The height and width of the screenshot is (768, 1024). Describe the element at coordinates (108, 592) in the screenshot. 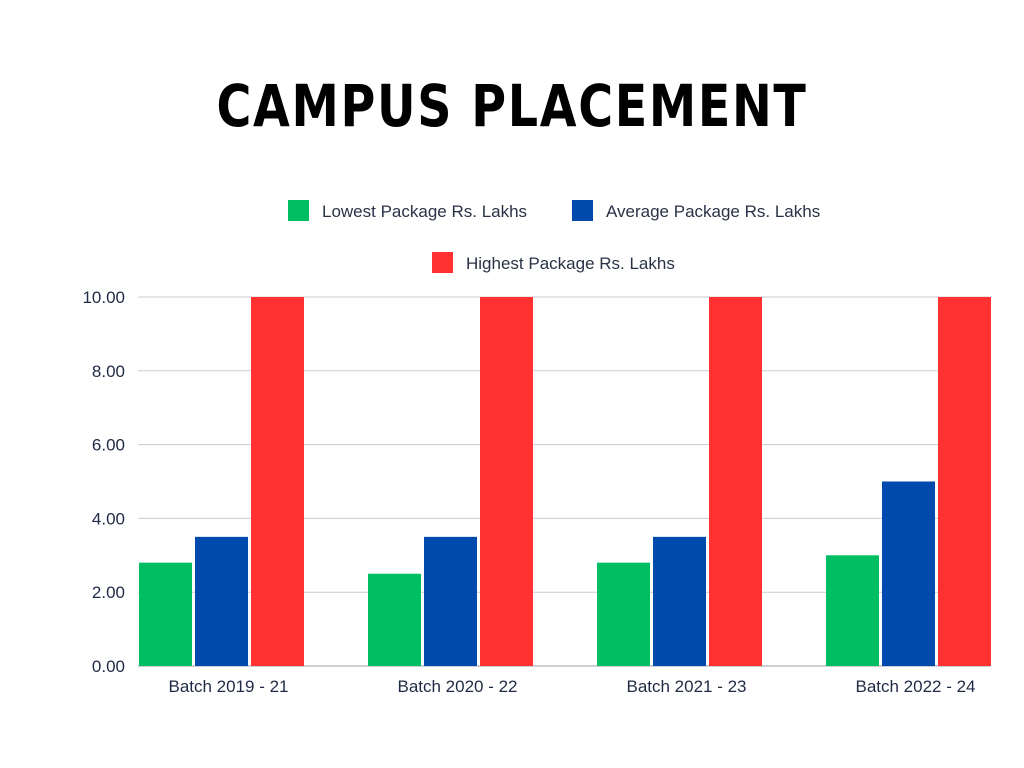

I see `y-tick-label: 2.00` at that location.